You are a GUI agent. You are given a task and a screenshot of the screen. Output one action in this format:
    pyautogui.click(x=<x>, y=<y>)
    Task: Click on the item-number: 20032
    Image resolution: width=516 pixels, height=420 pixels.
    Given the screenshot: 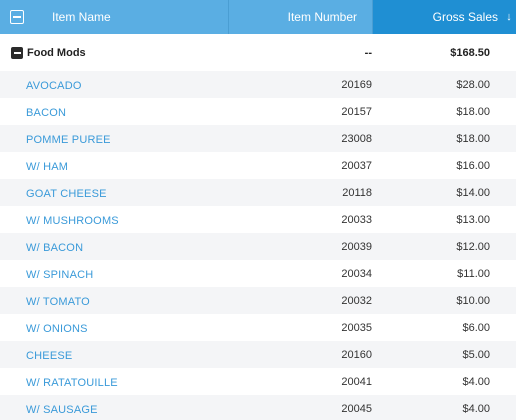 What is the action you would take?
    pyautogui.click(x=356, y=300)
    